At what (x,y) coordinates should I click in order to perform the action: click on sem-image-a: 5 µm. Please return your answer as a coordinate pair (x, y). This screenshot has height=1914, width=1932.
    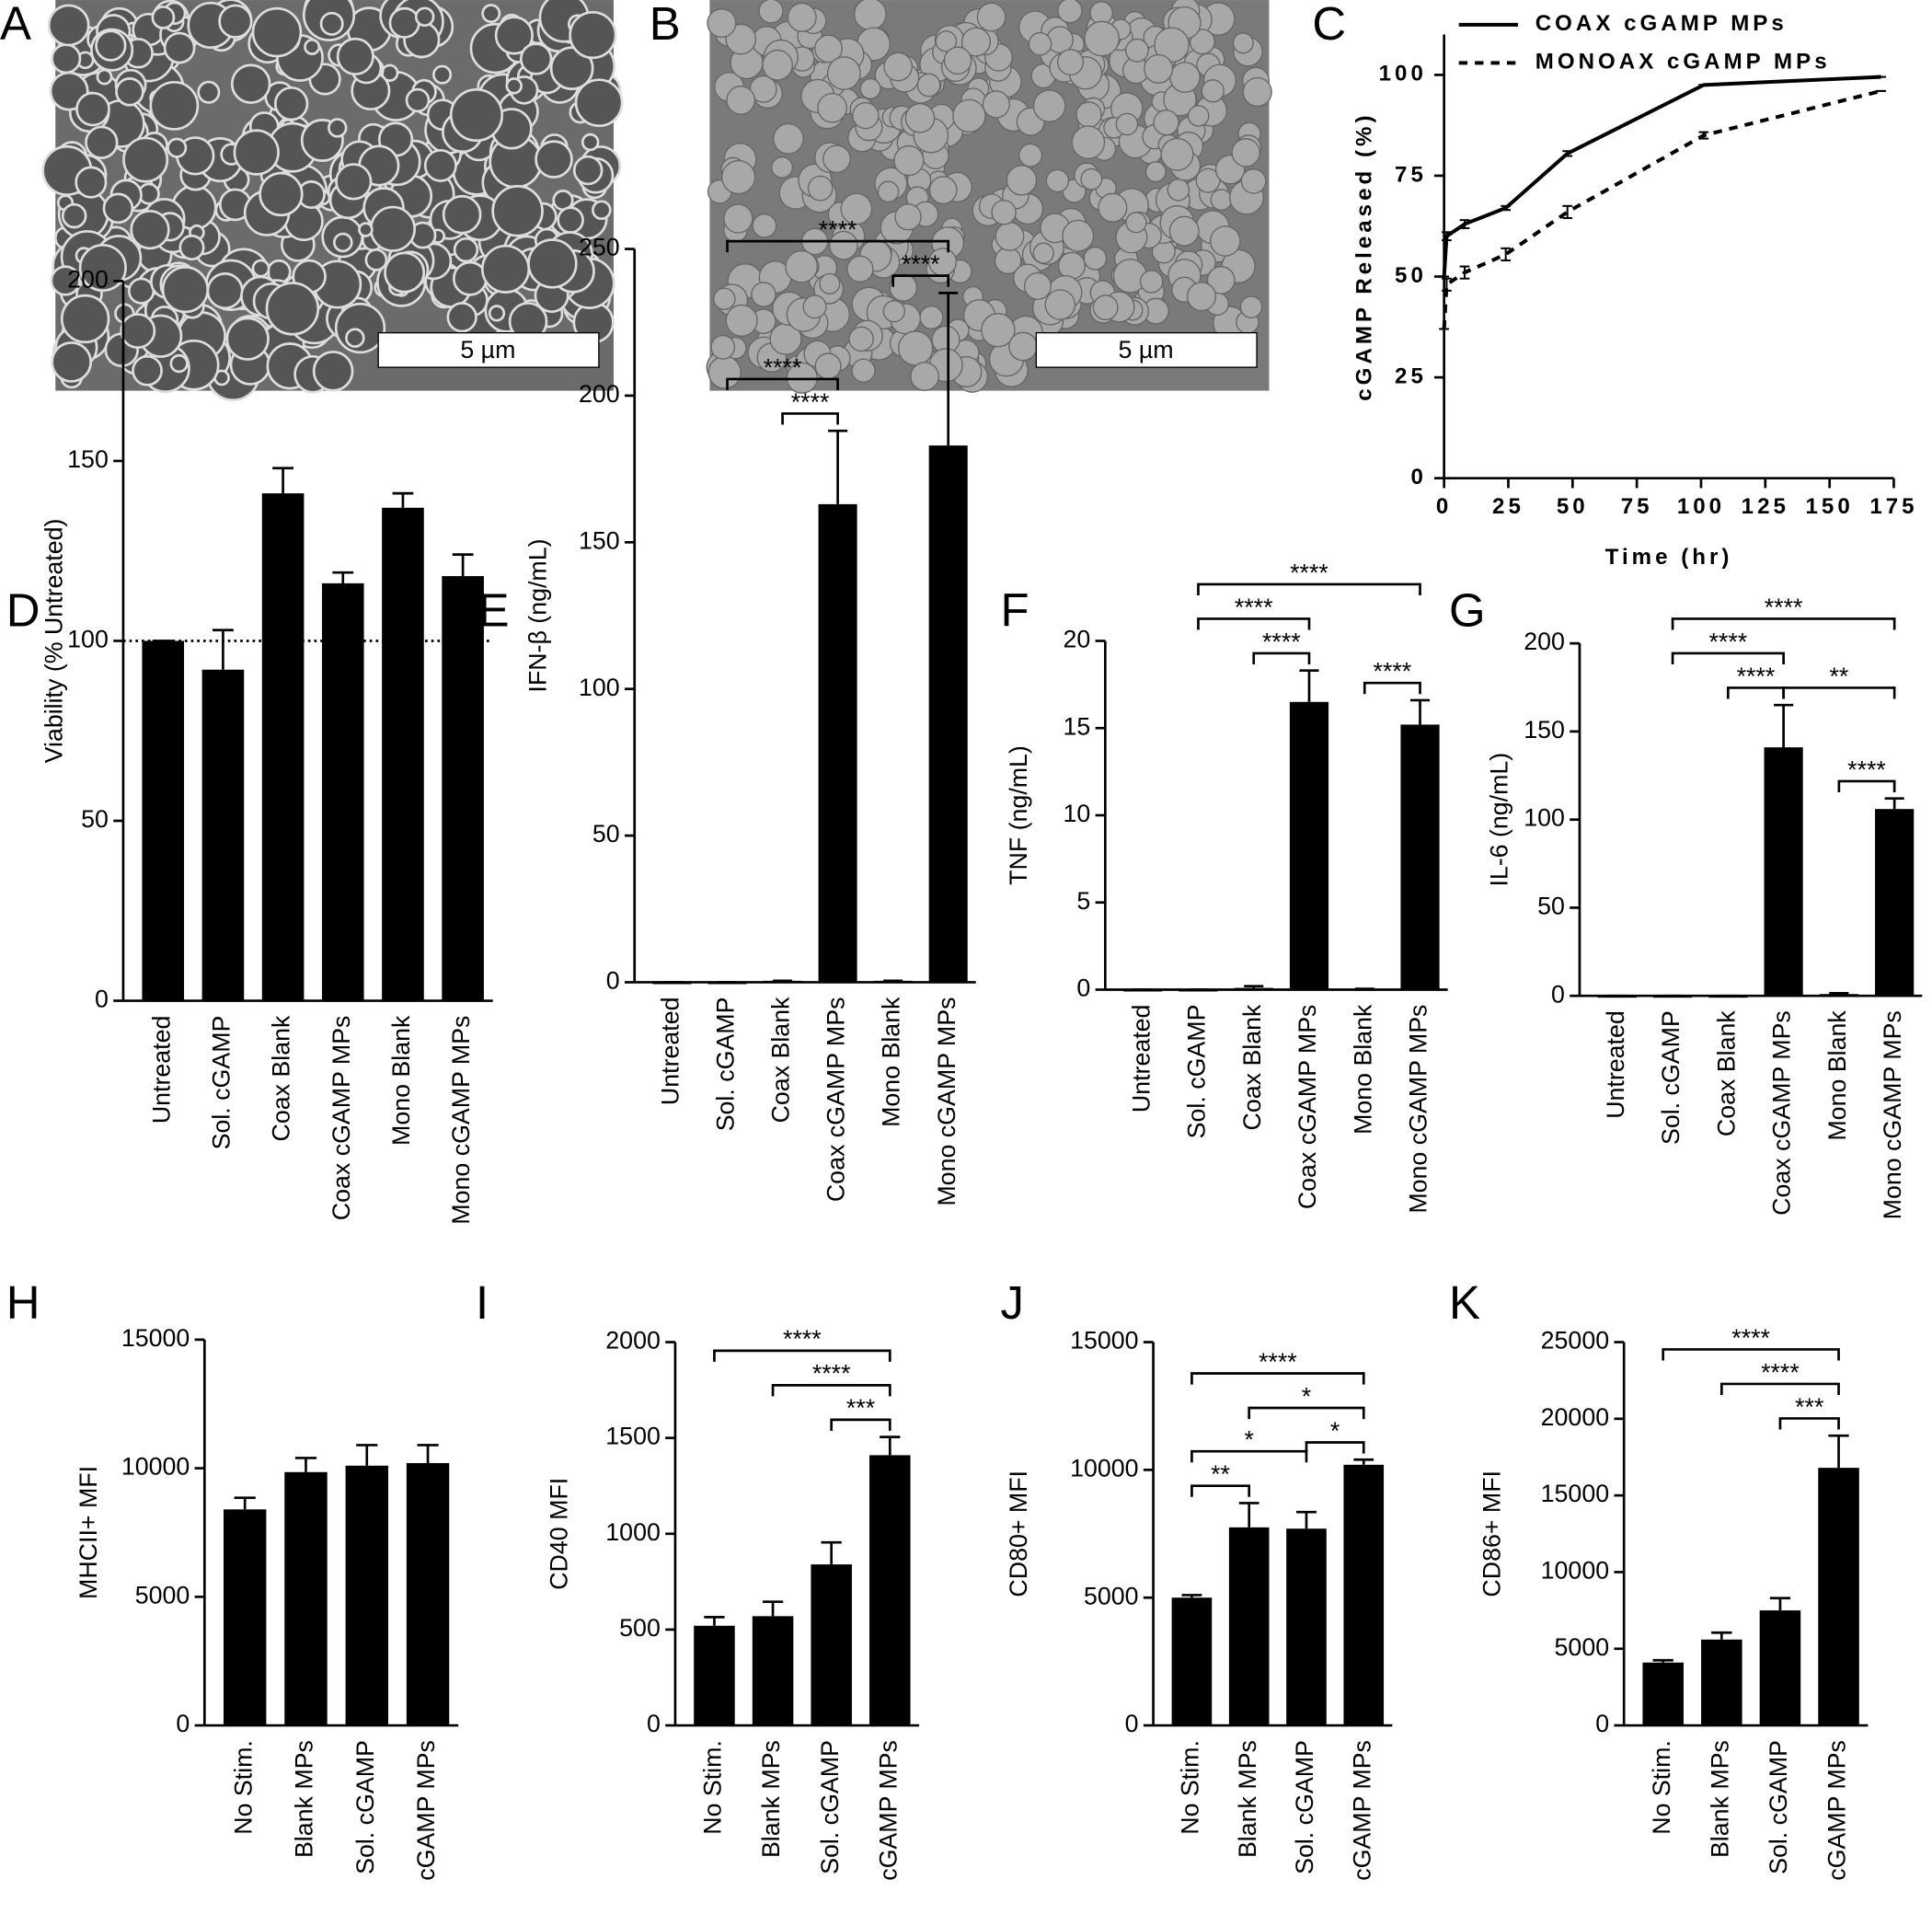
    Looking at the image, I should click on (332, 201).